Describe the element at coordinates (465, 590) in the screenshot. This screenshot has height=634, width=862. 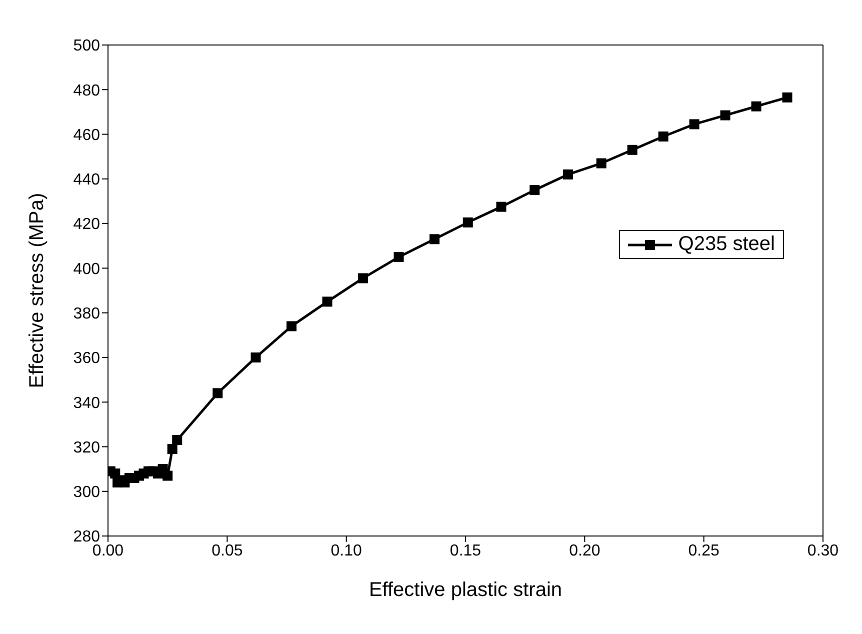
I see `x-axis-title: Effective plastic strain` at that location.